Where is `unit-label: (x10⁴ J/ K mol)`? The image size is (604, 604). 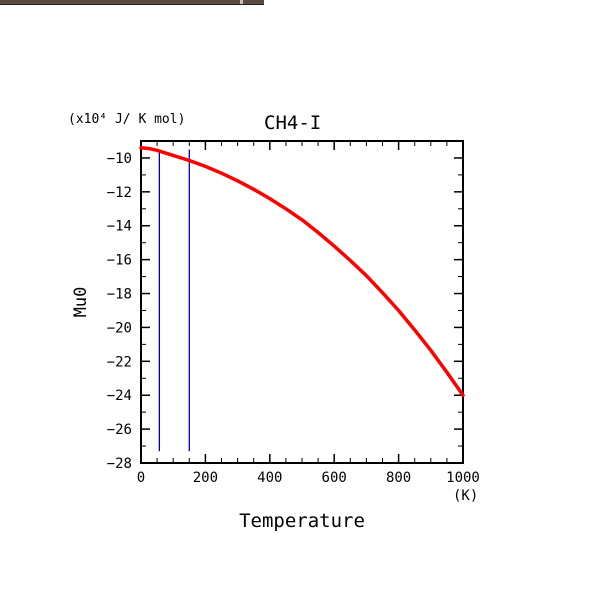 unit-label: (x10⁴ J/ K mol) is located at coordinates (126, 119).